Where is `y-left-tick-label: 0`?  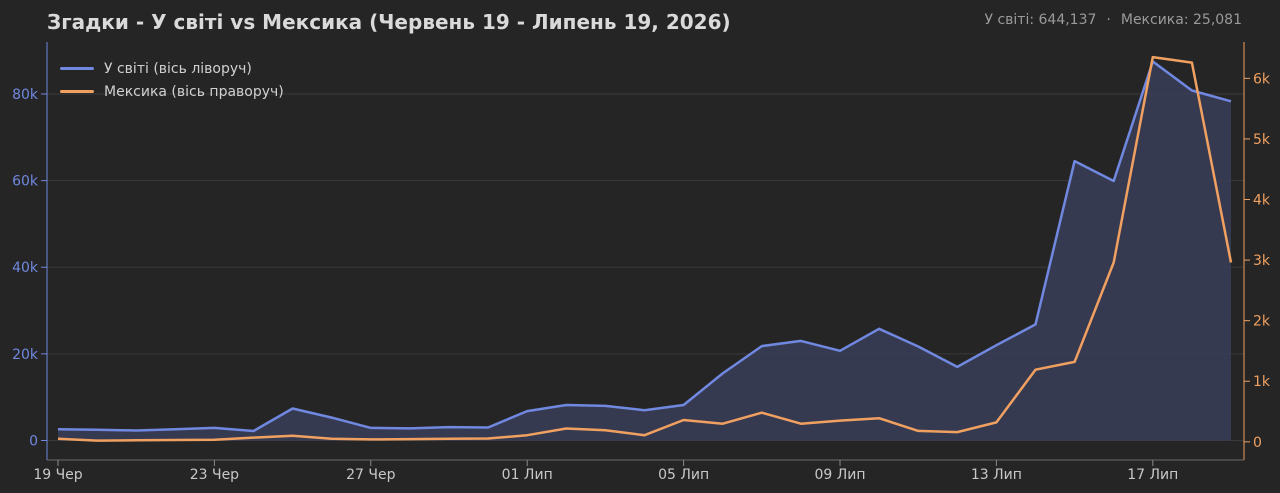 y-left-tick-label: 0 is located at coordinates (33, 442).